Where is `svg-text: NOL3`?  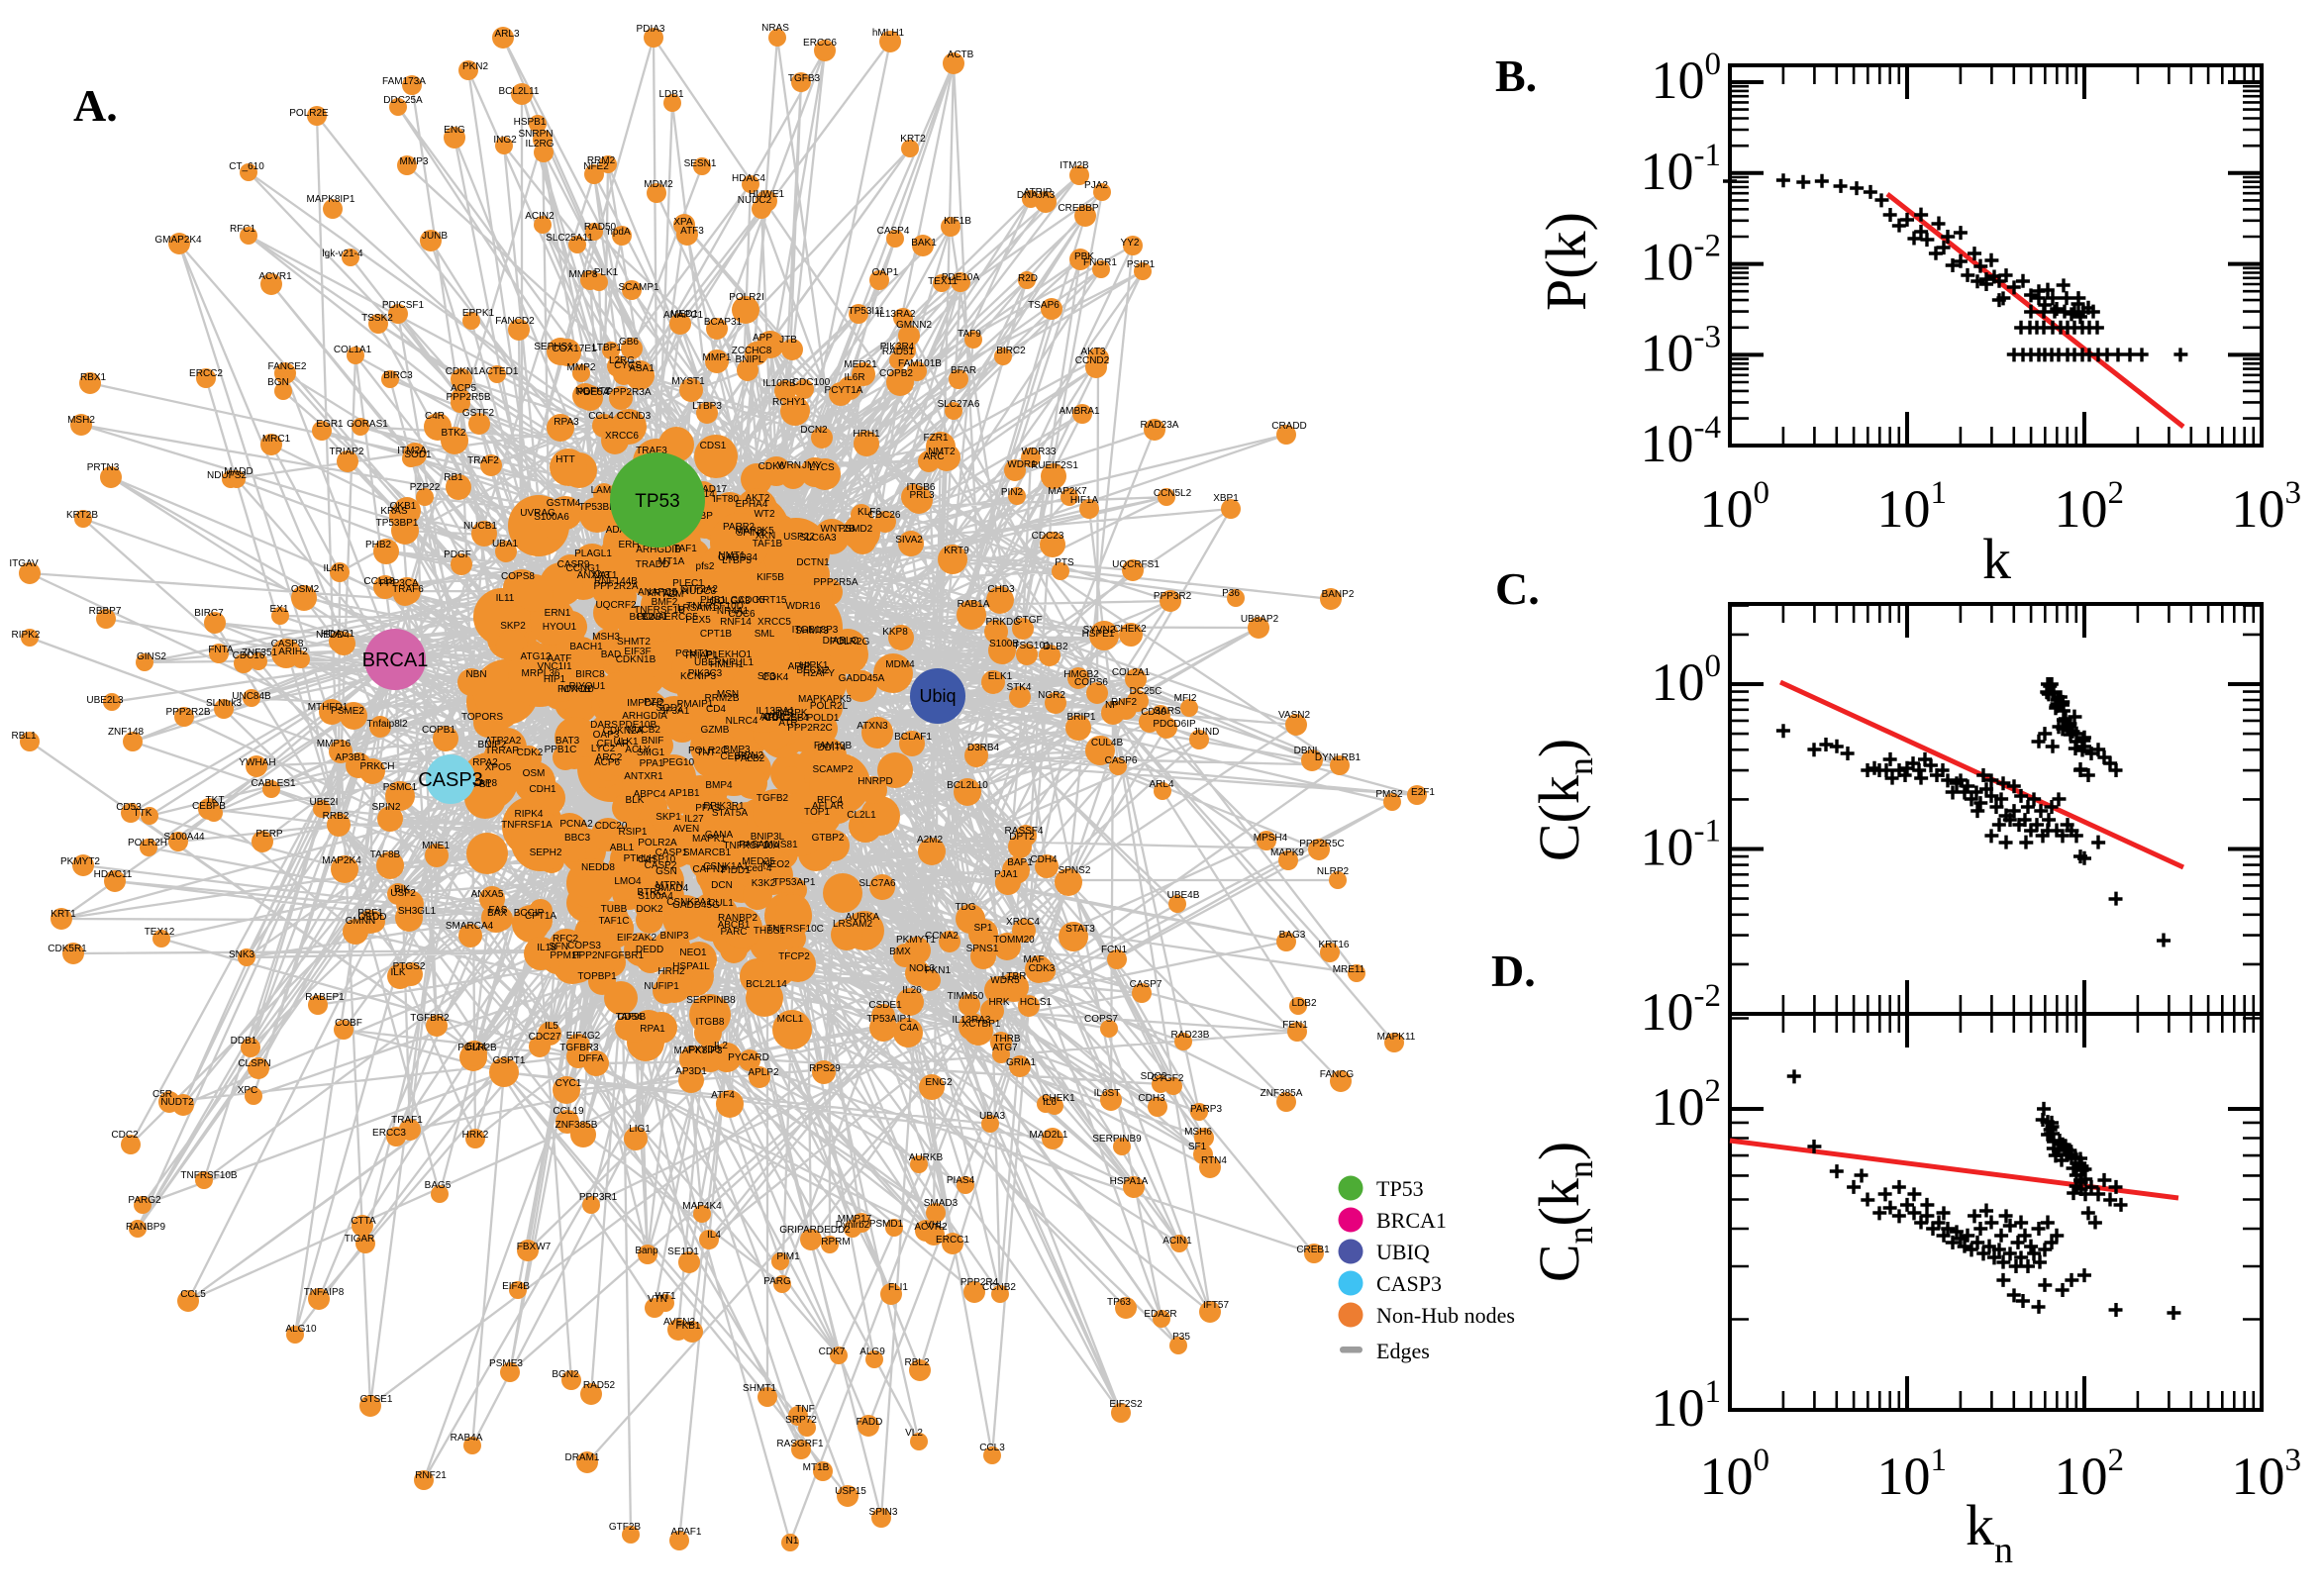
svg-text: NOL3 is located at coordinates (923, 968).